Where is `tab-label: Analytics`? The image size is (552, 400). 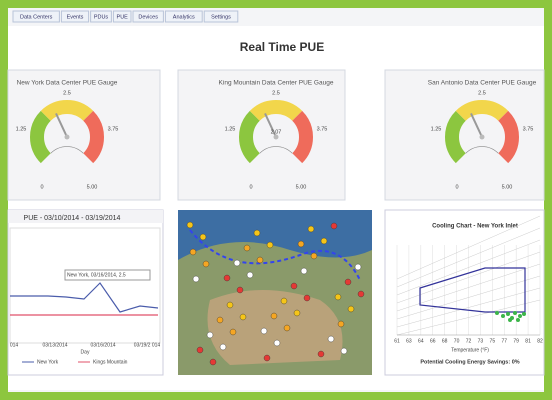
tab-label: Analytics is located at coordinates (184, 17).